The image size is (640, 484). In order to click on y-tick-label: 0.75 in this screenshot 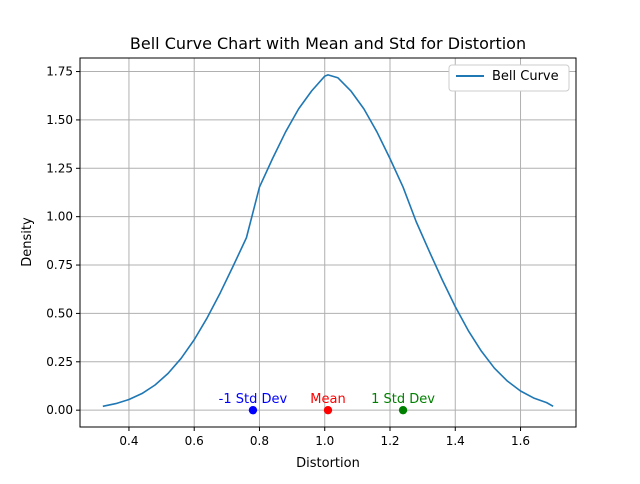, I will do `click(59, 265)`.